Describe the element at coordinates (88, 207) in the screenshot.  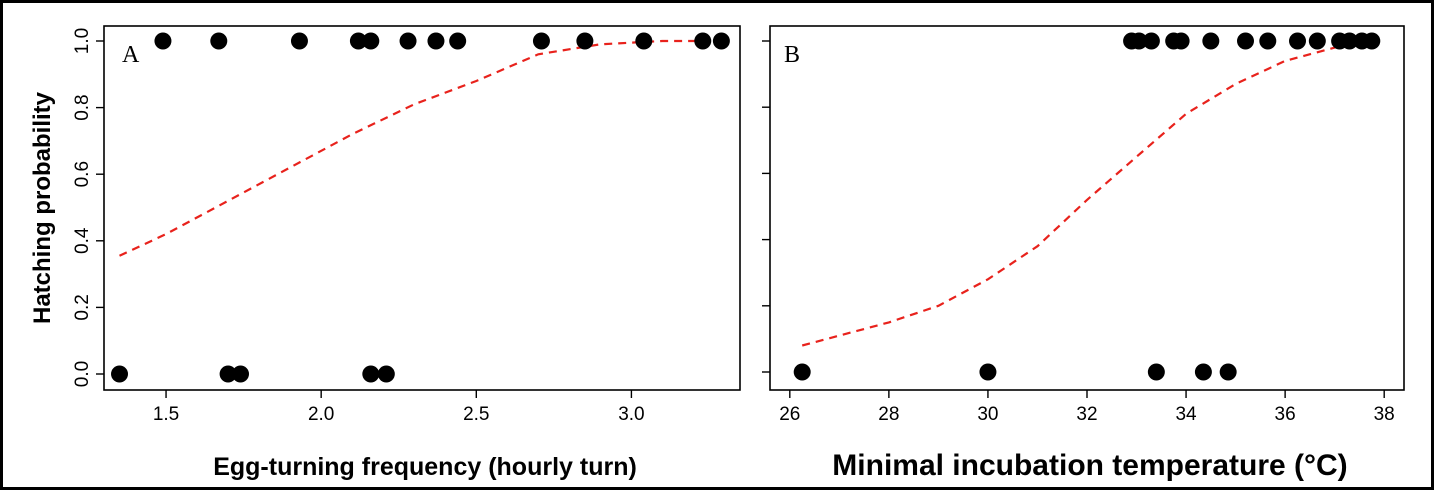
I see `panel-a-y-axis: 0.0 0.2 0.4 0.6 0.8 1.0` at that location.